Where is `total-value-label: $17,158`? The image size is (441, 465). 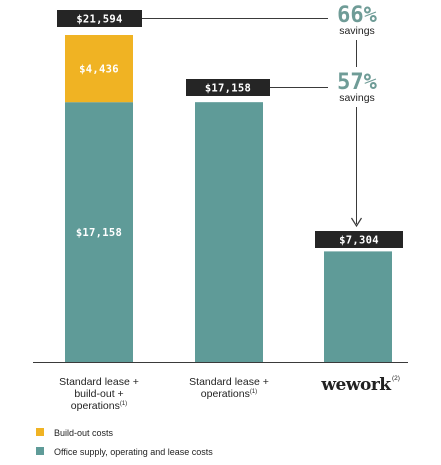
total-value-label: $17,158 is located at coordinates (228, 89).